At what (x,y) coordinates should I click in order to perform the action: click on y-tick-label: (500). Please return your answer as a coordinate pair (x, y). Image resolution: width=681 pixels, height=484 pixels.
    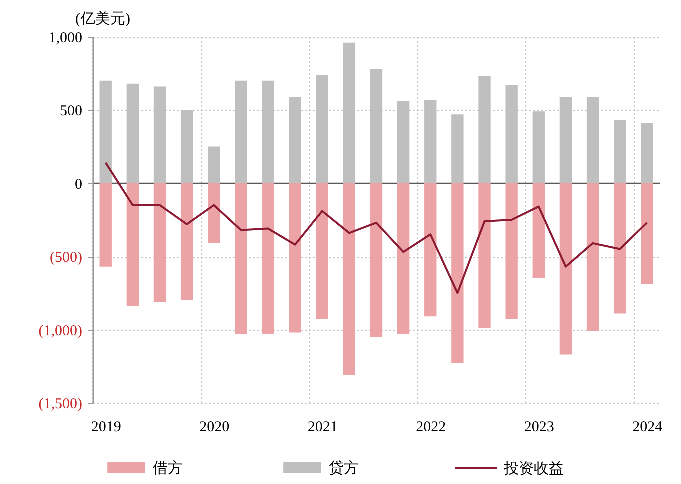
    Looking at the image, I should click on (66, 258).